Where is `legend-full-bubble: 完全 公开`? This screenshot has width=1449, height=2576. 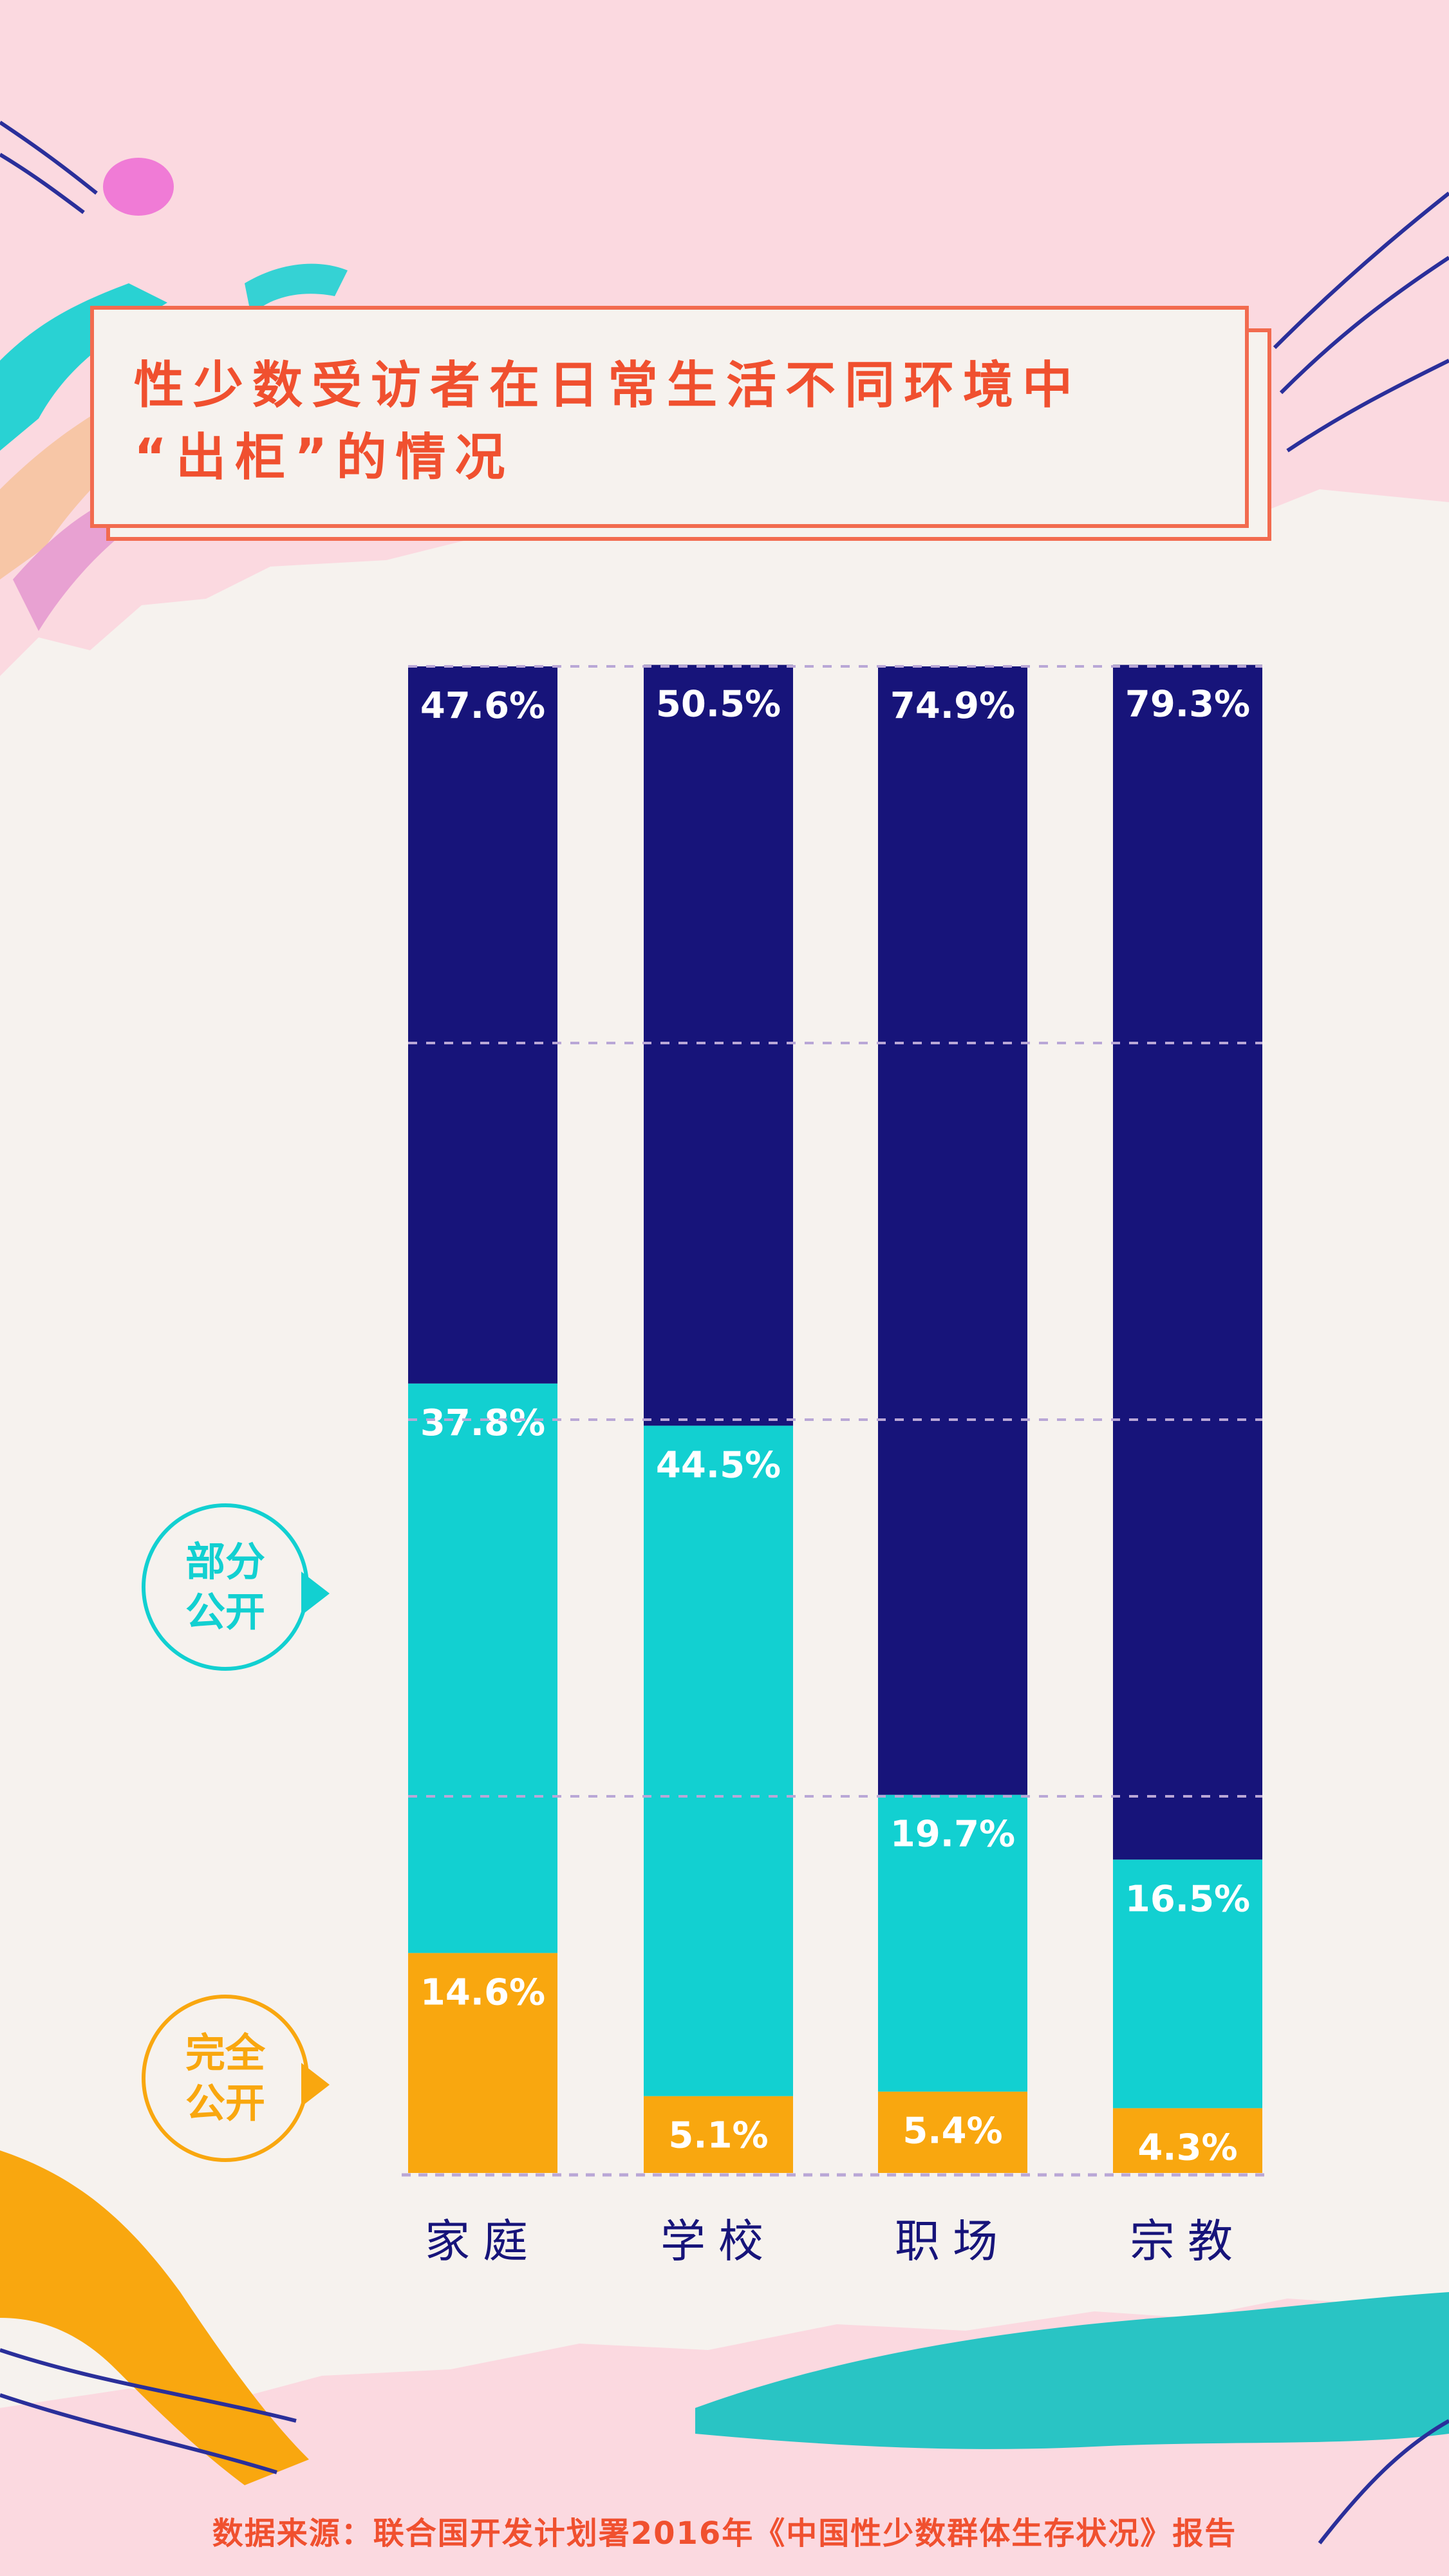
legend-full-bubble: 完全 公开 is located at coordinates (236, 2078).